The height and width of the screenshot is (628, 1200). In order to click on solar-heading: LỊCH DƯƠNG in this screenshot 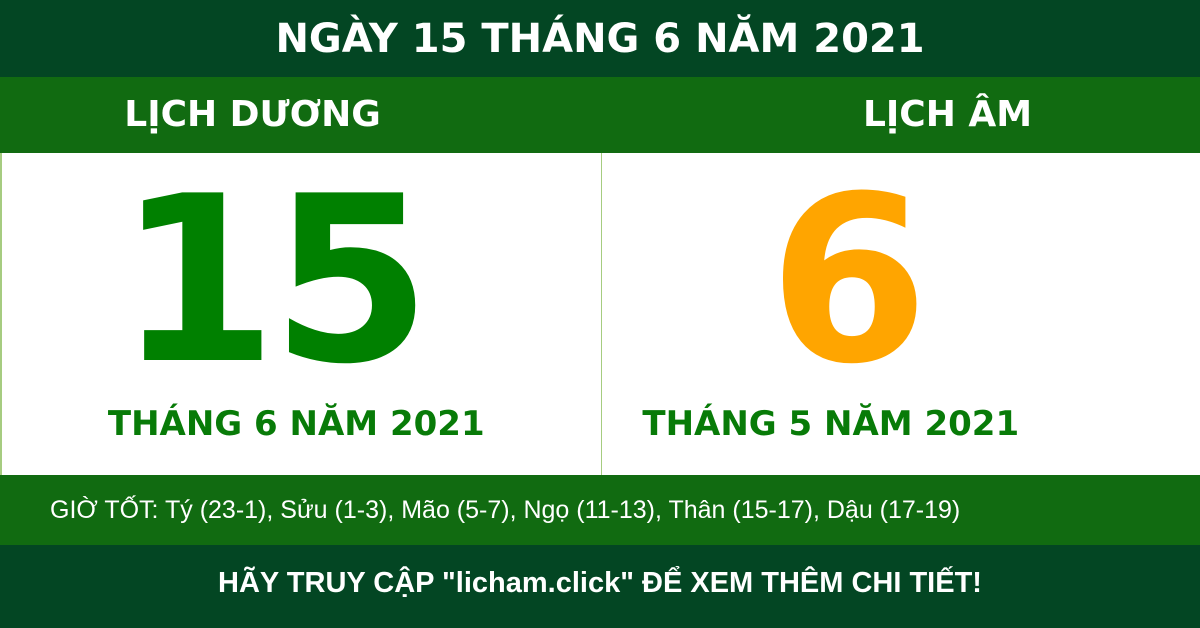, I will do `click(252, 114)`.